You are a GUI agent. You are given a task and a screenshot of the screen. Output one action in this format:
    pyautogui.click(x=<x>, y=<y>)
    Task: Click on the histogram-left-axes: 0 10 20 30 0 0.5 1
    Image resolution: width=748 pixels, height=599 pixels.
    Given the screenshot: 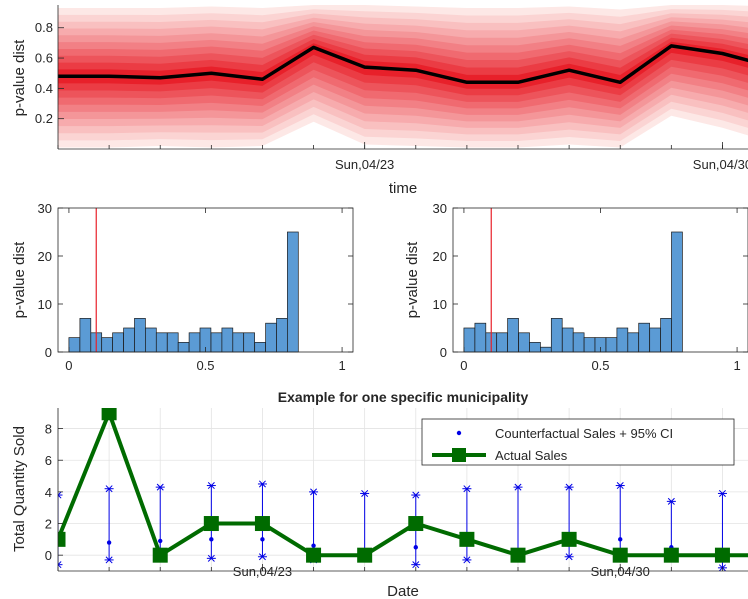 What is the action you would take?
    pyautogui.click(x=196, y=287)
    